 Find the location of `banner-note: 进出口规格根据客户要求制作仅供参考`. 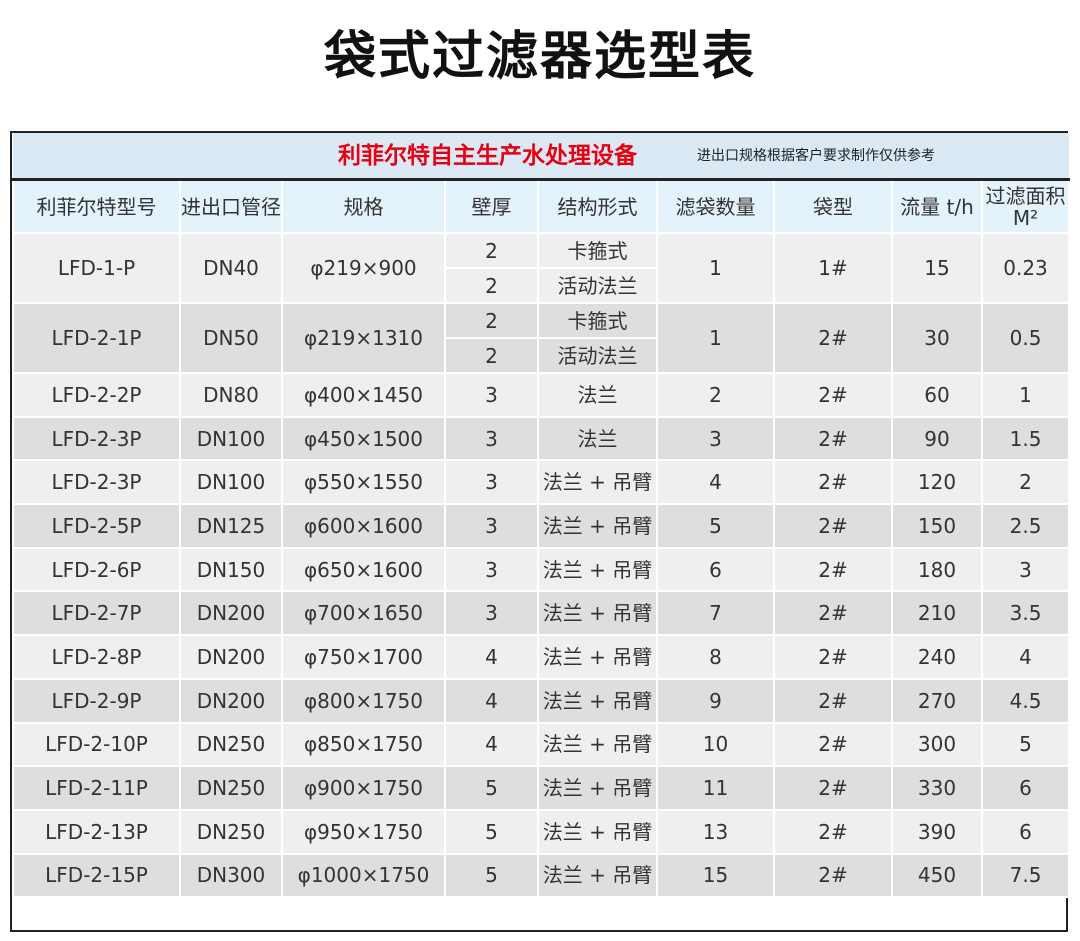

banner-note: 进出口规格根据客户要求制作仅供参考 is located at coordinates (863, 157).